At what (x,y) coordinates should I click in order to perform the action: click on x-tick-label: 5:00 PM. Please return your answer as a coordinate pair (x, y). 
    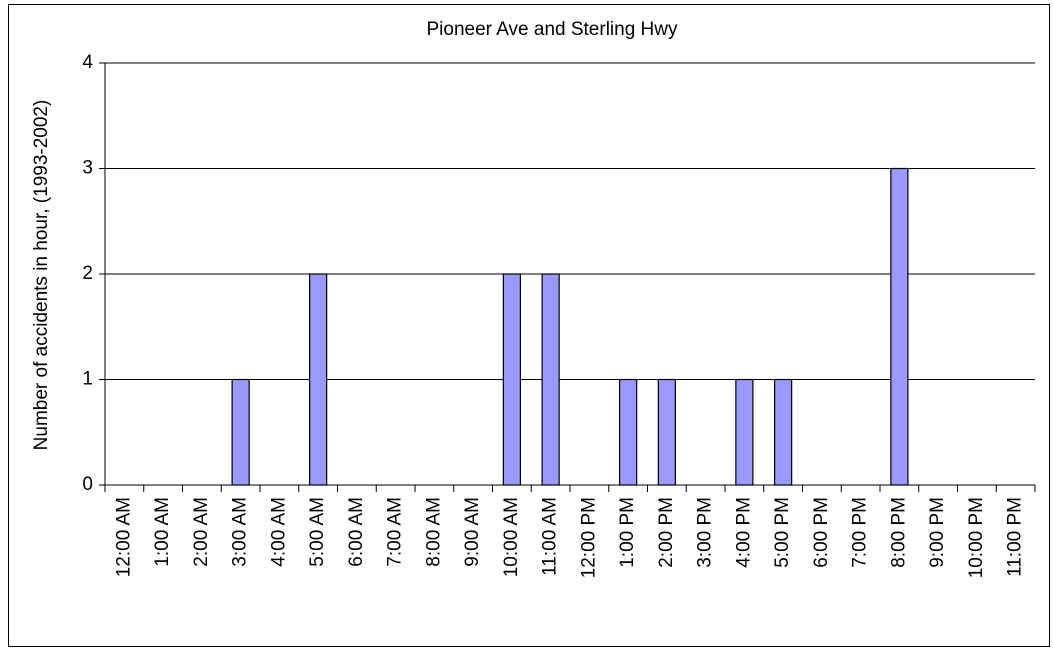
    Looking at the image, I should click on (782, 532).